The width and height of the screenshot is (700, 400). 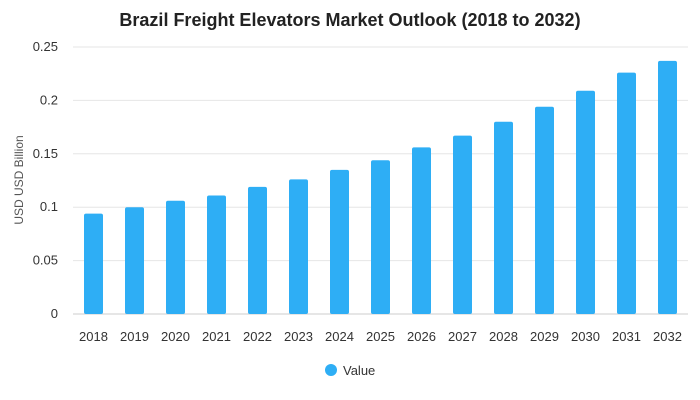 What do you see at coordinates (626, 336) in the screenshot?
I see `x-tick-label: 2031` at bounding box center [626, 336].